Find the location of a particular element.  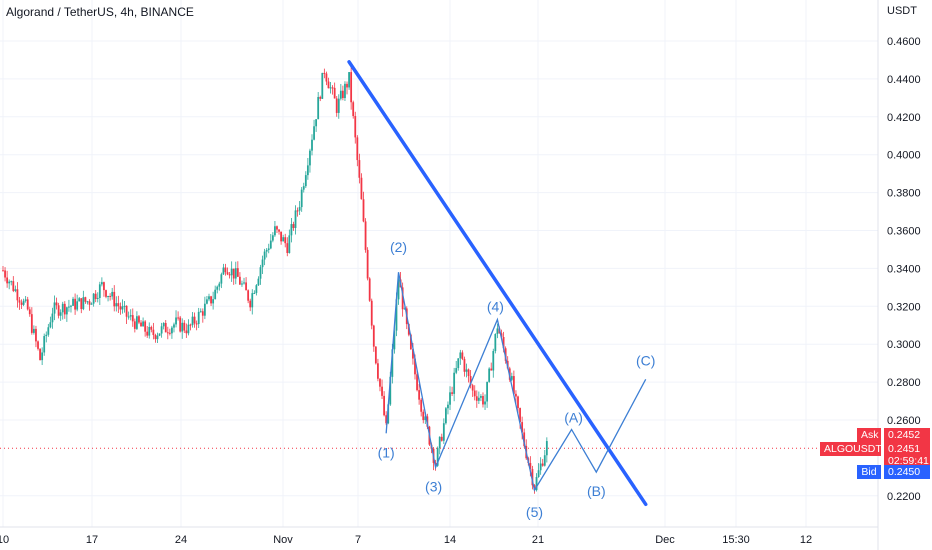

ask-value: 0.2452 is located at coordinates (907, 435).